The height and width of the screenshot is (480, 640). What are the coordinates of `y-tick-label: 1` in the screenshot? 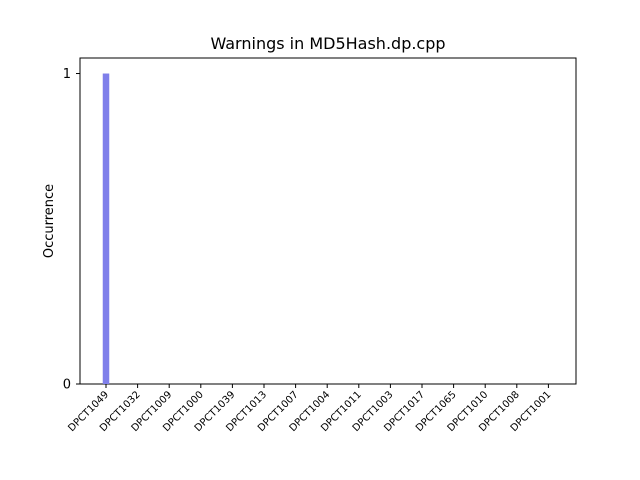 It's located at (67, 74).